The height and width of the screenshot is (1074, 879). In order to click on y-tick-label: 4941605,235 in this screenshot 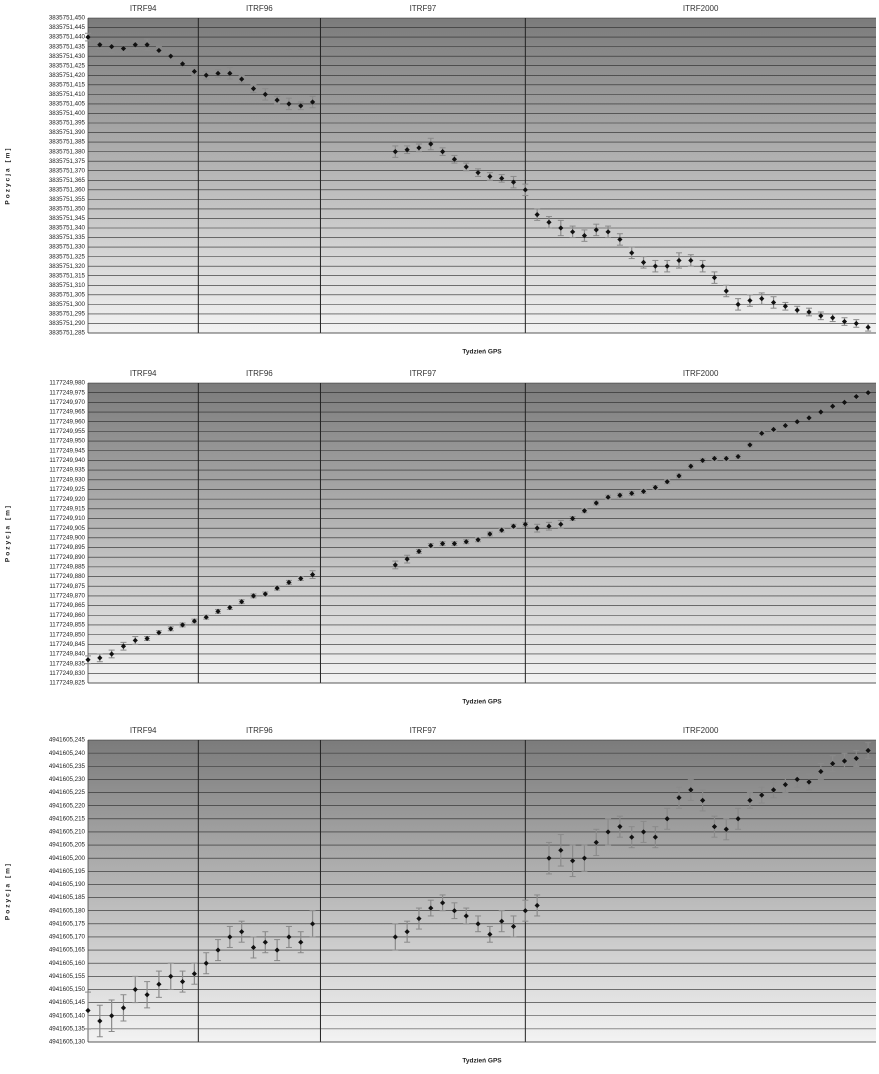, I will do `click(67, 766)`.